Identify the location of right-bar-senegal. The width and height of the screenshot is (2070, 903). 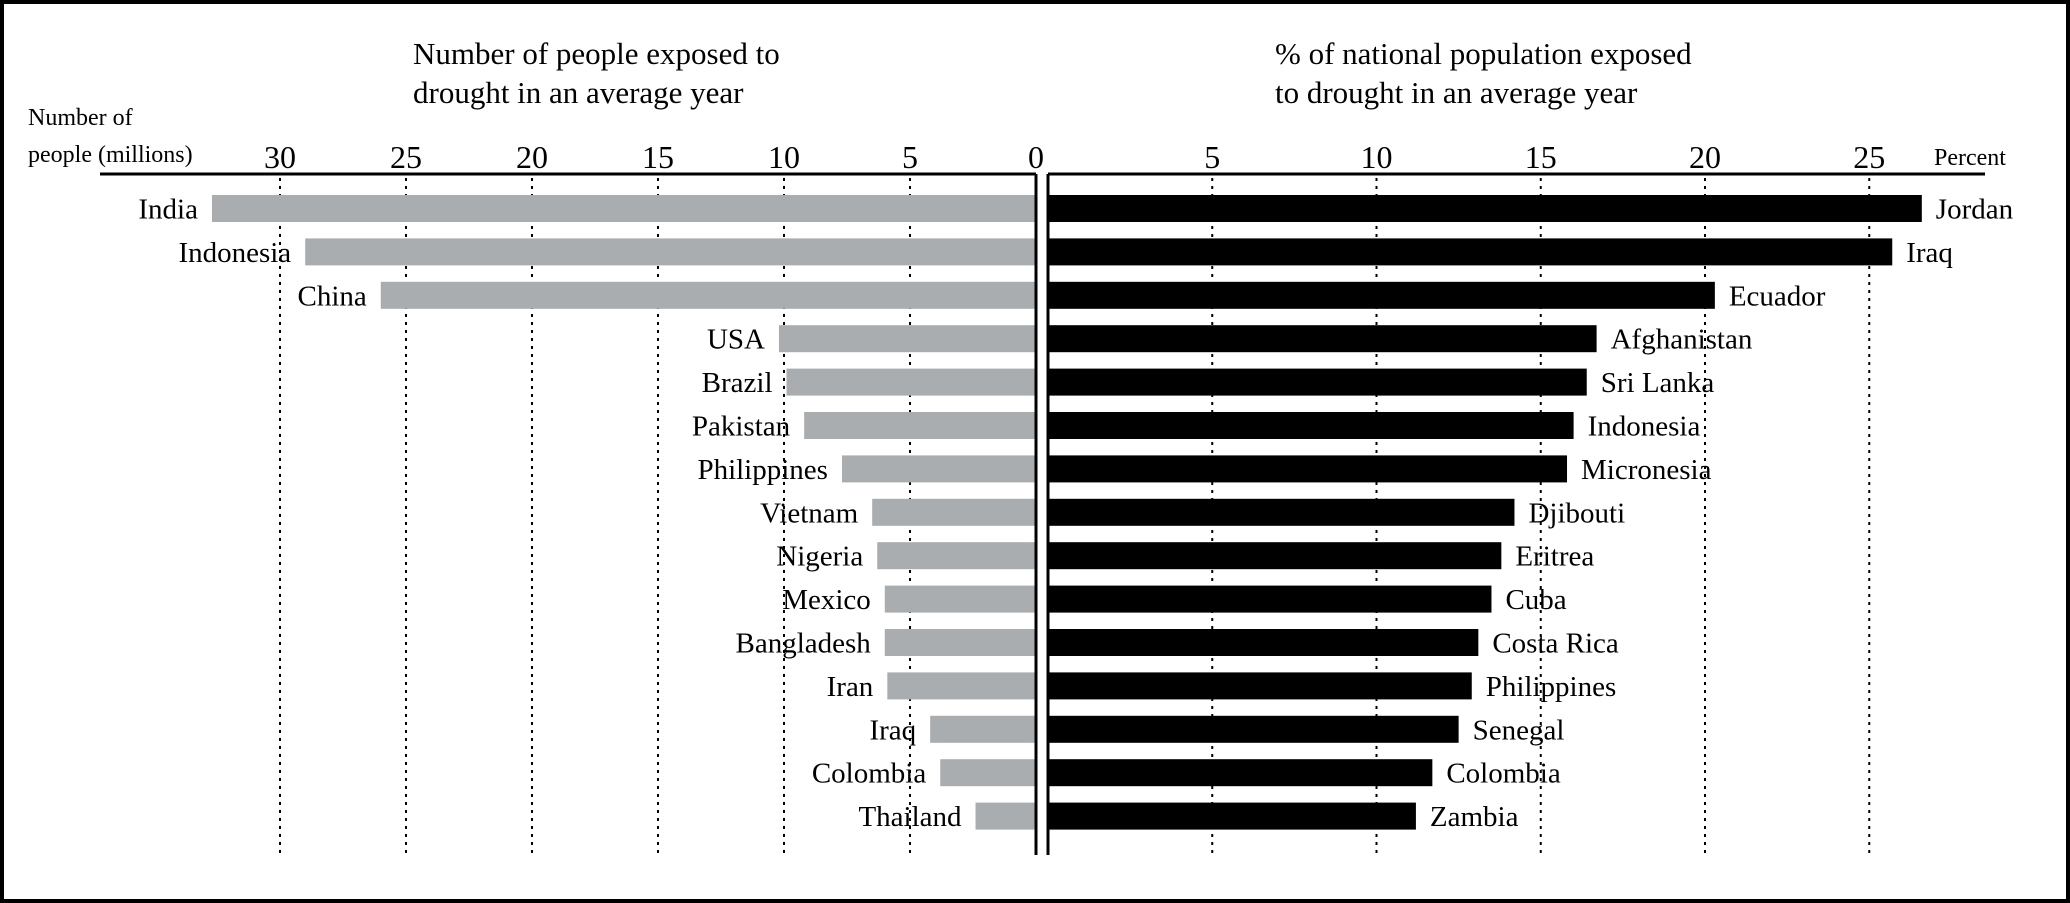
(1253, 729).